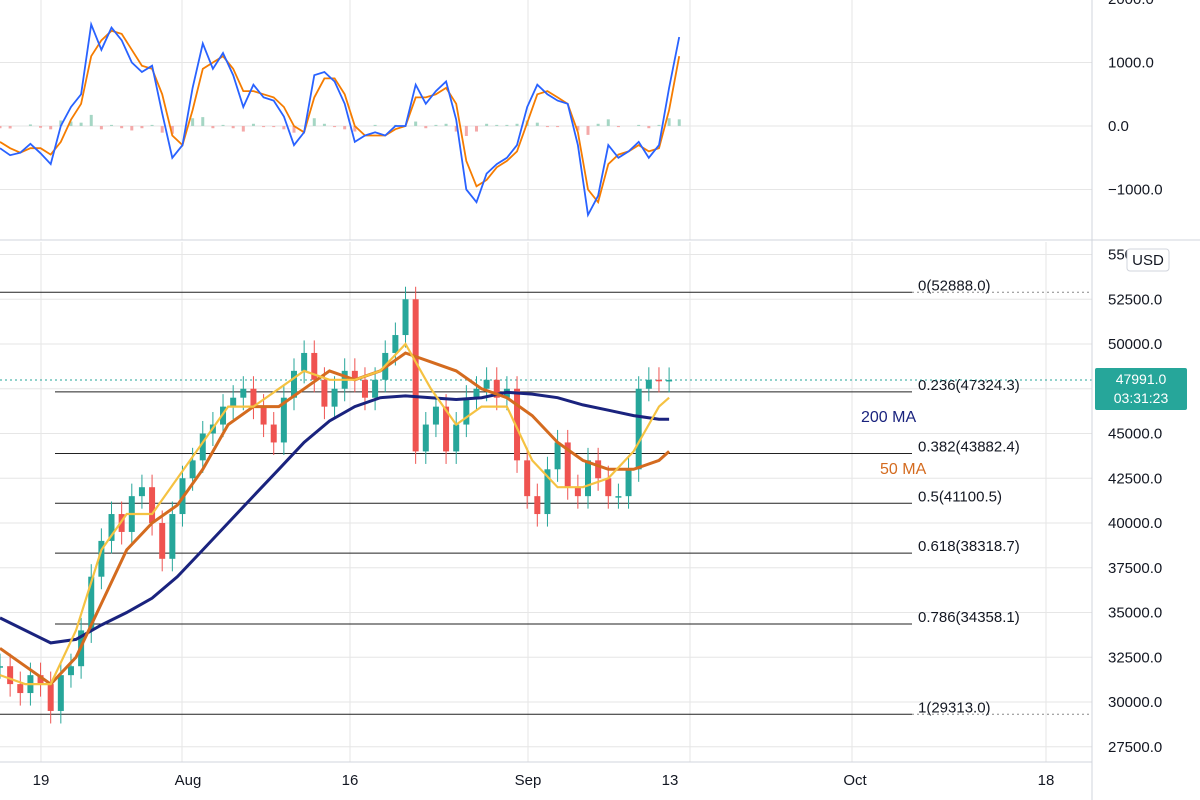  What do you see at coordinates (1135, 344) in the screenshot?
I see `price-y-tick: 50000.0` at bounding box center [1135, 344].